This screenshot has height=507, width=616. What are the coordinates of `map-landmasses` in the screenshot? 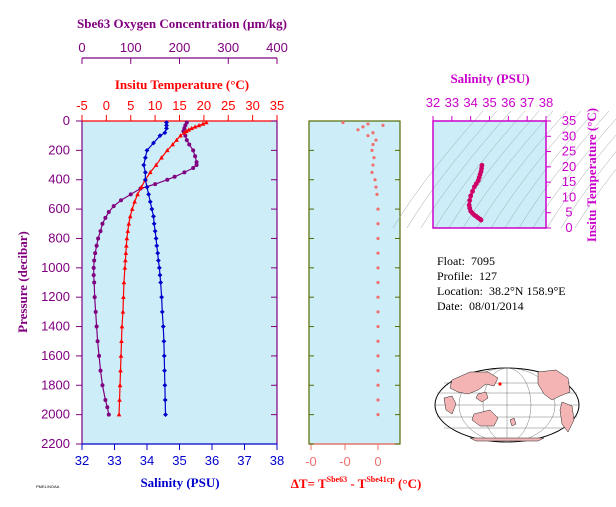 It's located at (509, 405).